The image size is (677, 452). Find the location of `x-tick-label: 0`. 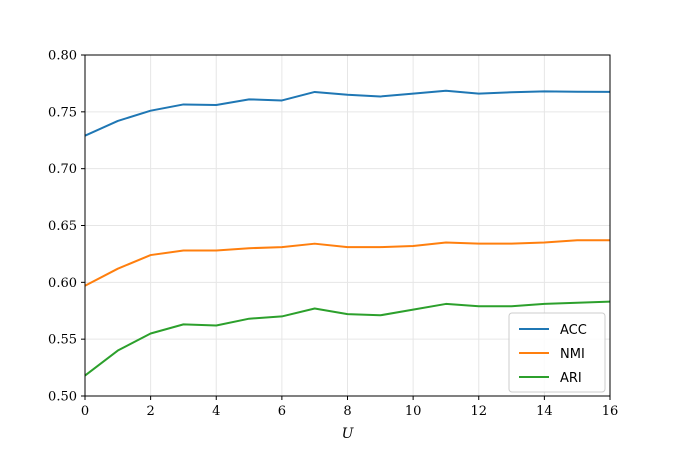

x-tick-label: 0 is located at coordinates (85, 411).